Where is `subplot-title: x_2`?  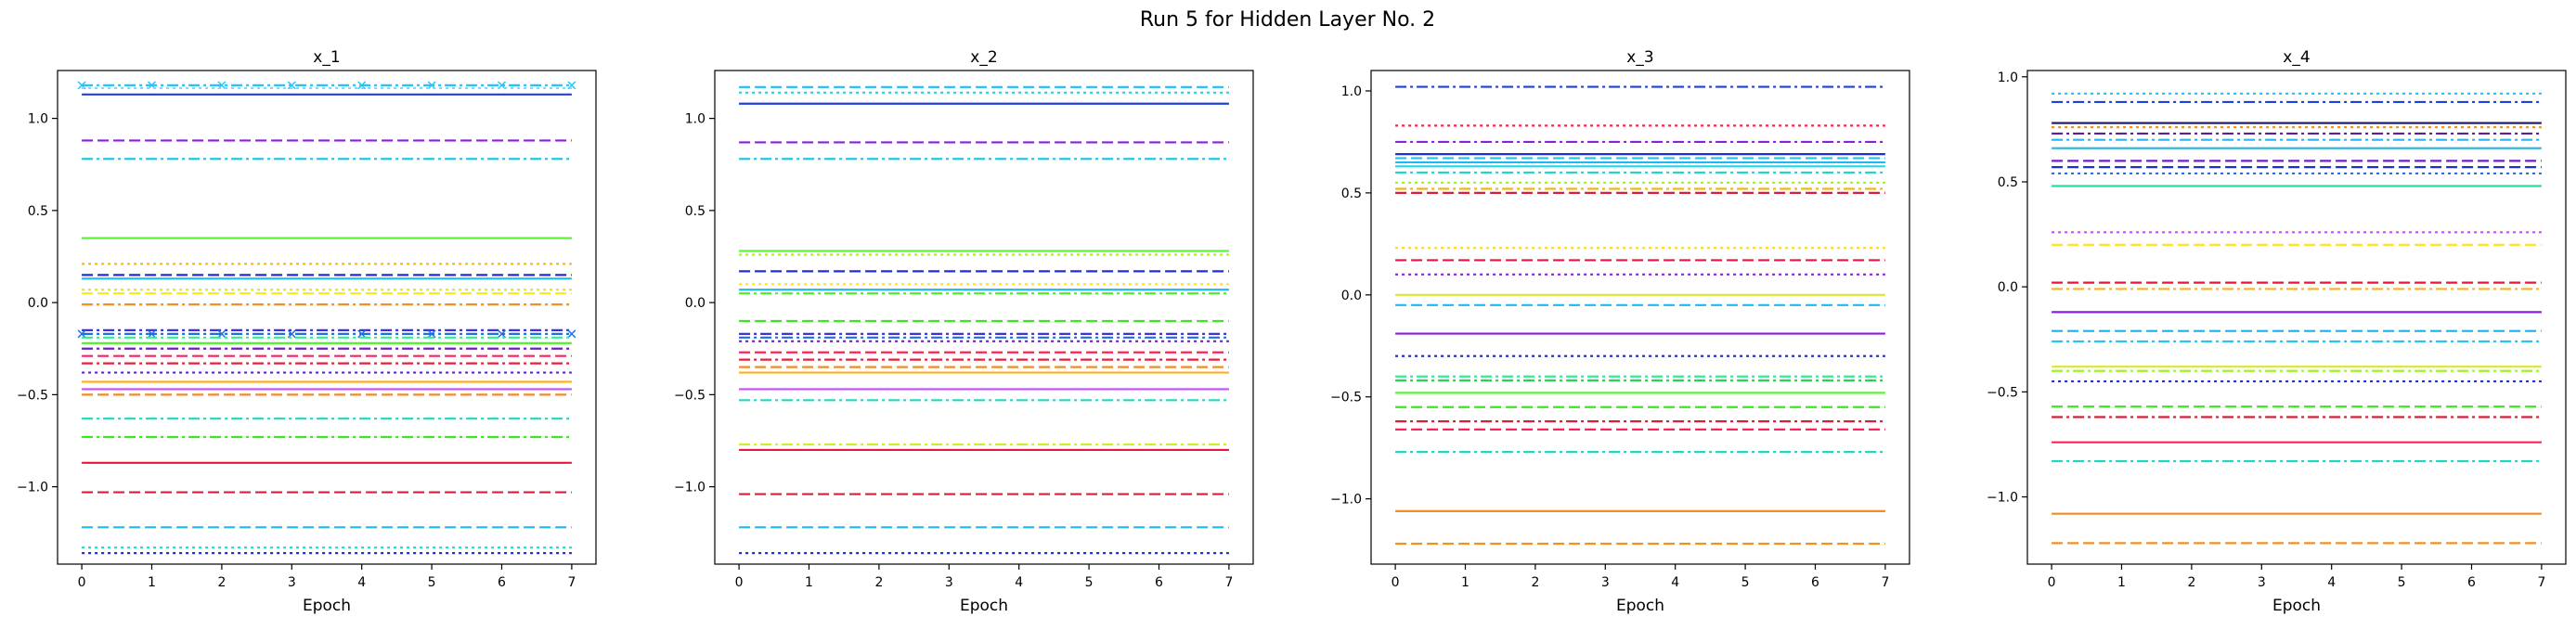 subplot-title: x_2 is located at coordinates (983, 57).